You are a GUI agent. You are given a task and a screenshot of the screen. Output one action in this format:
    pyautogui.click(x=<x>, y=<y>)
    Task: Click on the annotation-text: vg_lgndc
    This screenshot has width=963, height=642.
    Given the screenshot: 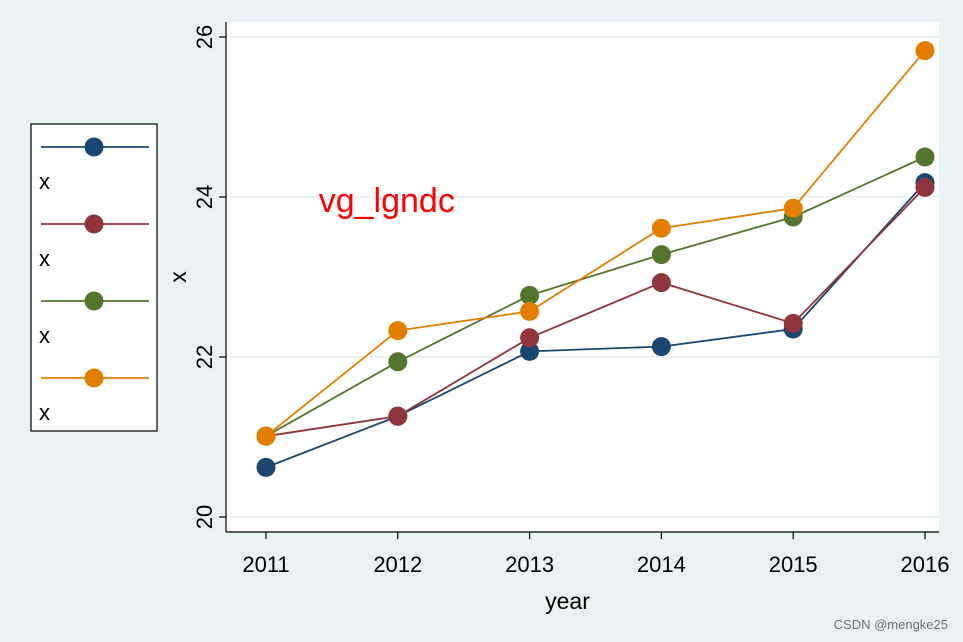 What is the action you would take?
    pyautogui.click(x=387, y=201)
    